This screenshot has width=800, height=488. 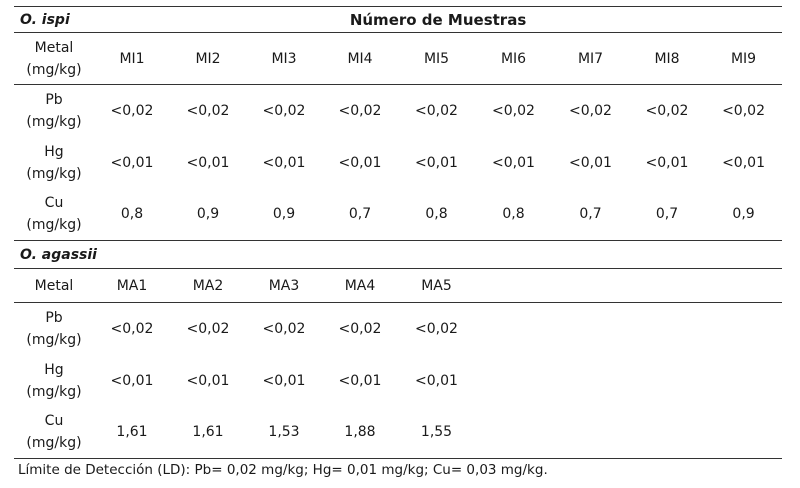 I want to click on sample-header: MA4, so click(x=360, y=285).